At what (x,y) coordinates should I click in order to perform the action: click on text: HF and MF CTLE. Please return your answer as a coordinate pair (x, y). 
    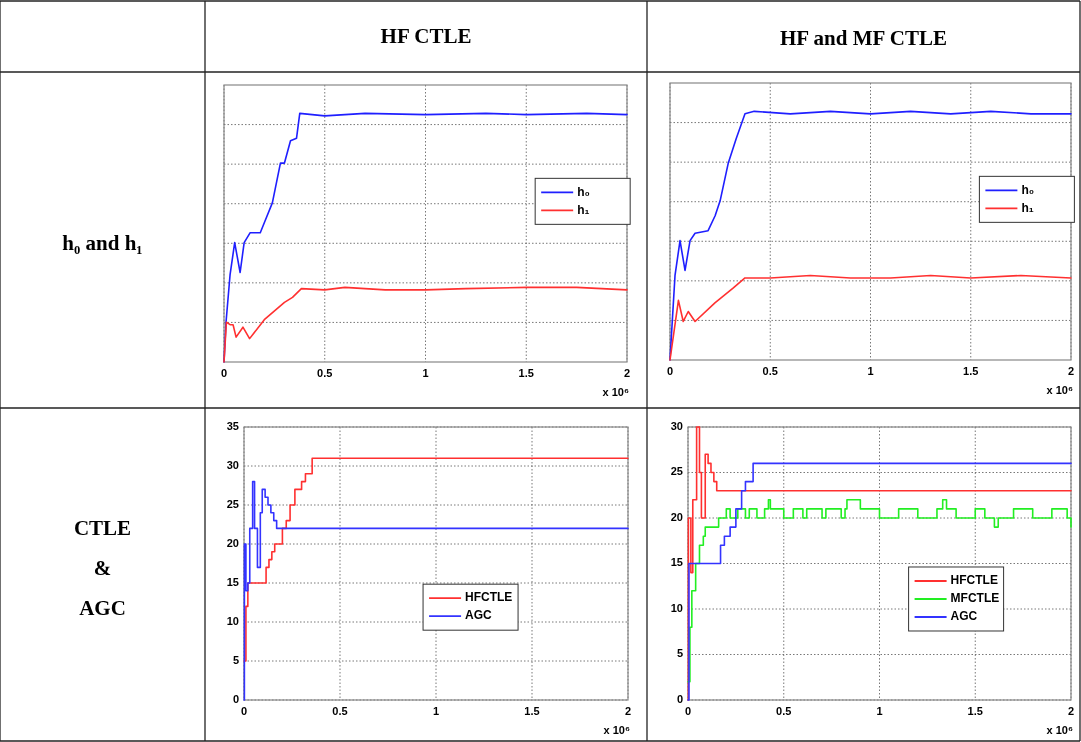
    Looking at the image, I should click on (863, 37).